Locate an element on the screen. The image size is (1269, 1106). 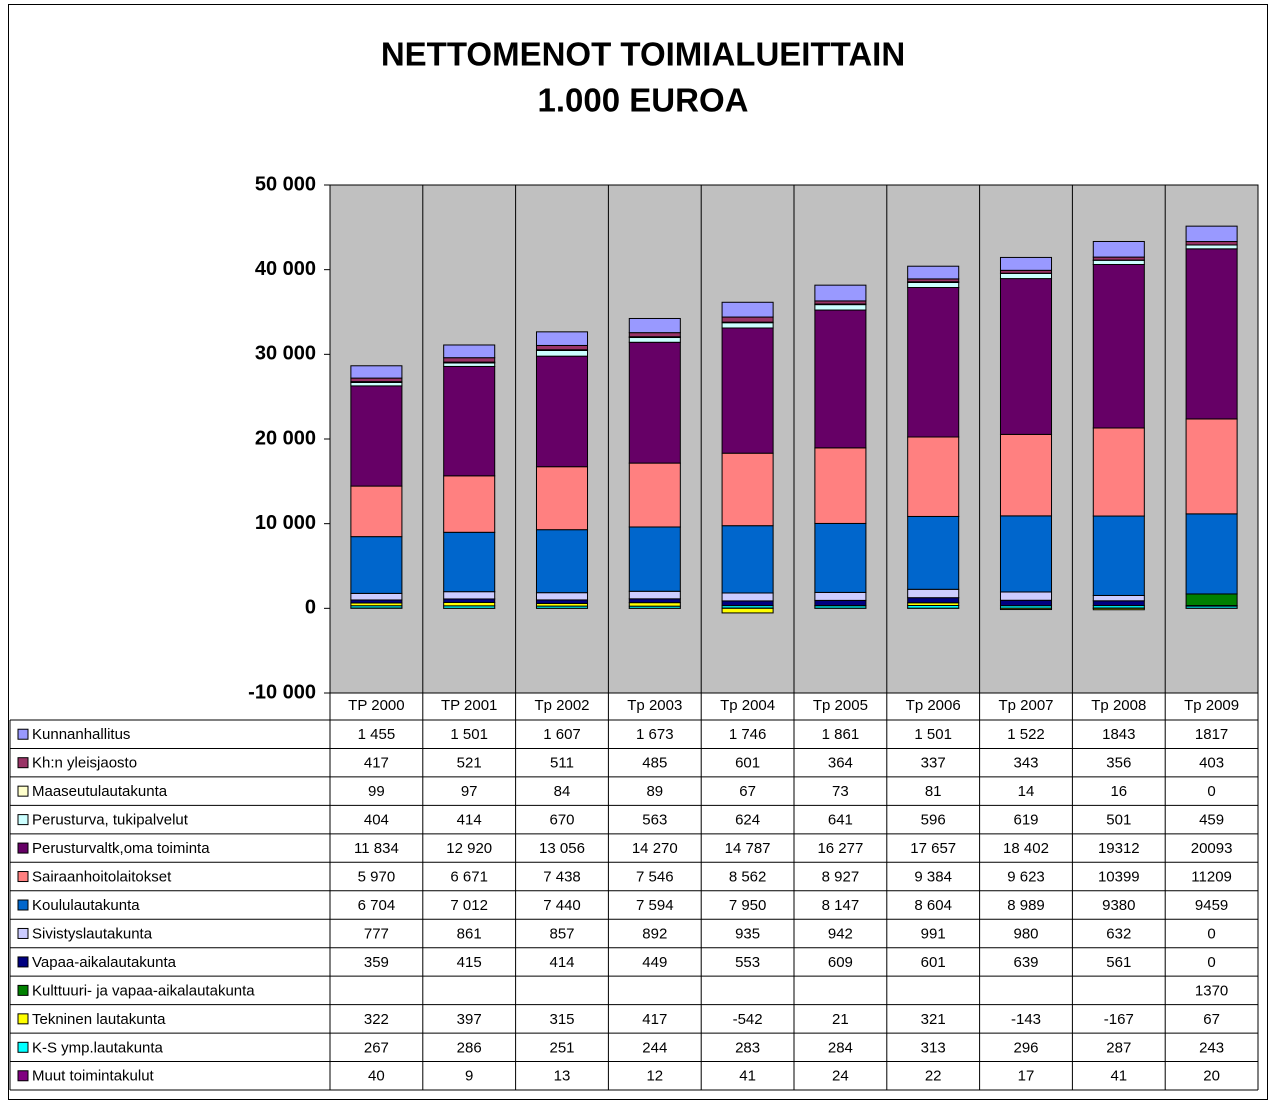
table-value: 24 is located at coordinates (840, 1076).